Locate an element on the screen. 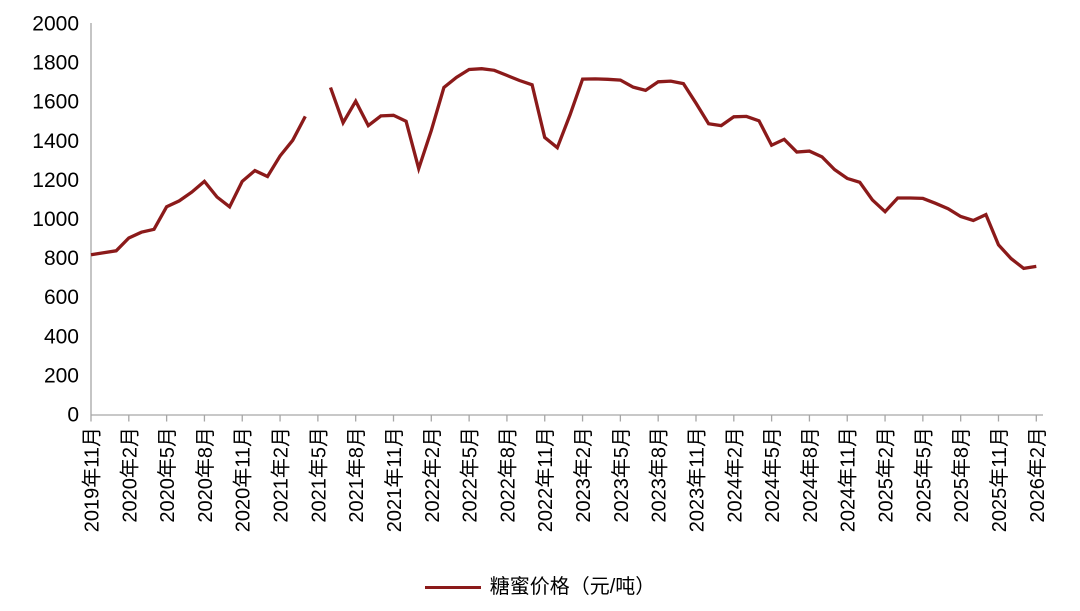  x-tick-label: 2023年2月 is located at coordinates (583, 475).